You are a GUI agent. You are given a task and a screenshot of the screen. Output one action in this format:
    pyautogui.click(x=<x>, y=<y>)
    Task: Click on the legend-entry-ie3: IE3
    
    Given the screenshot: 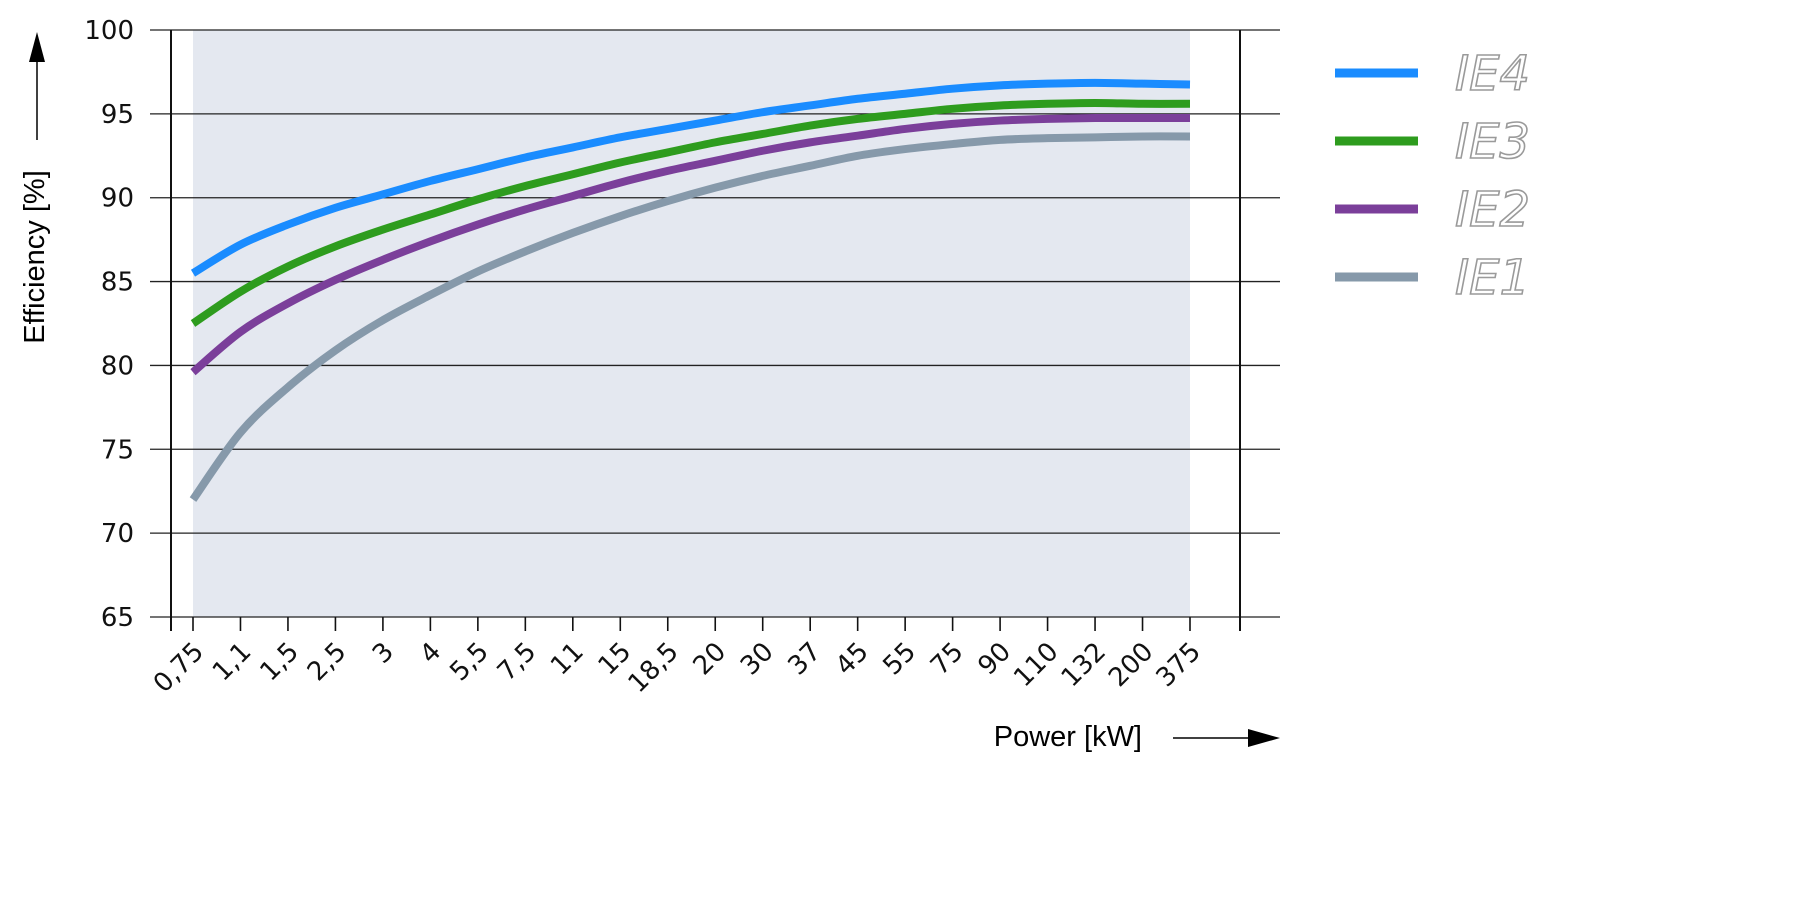 What is the action you would take?
    pyautogui.click(x=1433, y=142)
    